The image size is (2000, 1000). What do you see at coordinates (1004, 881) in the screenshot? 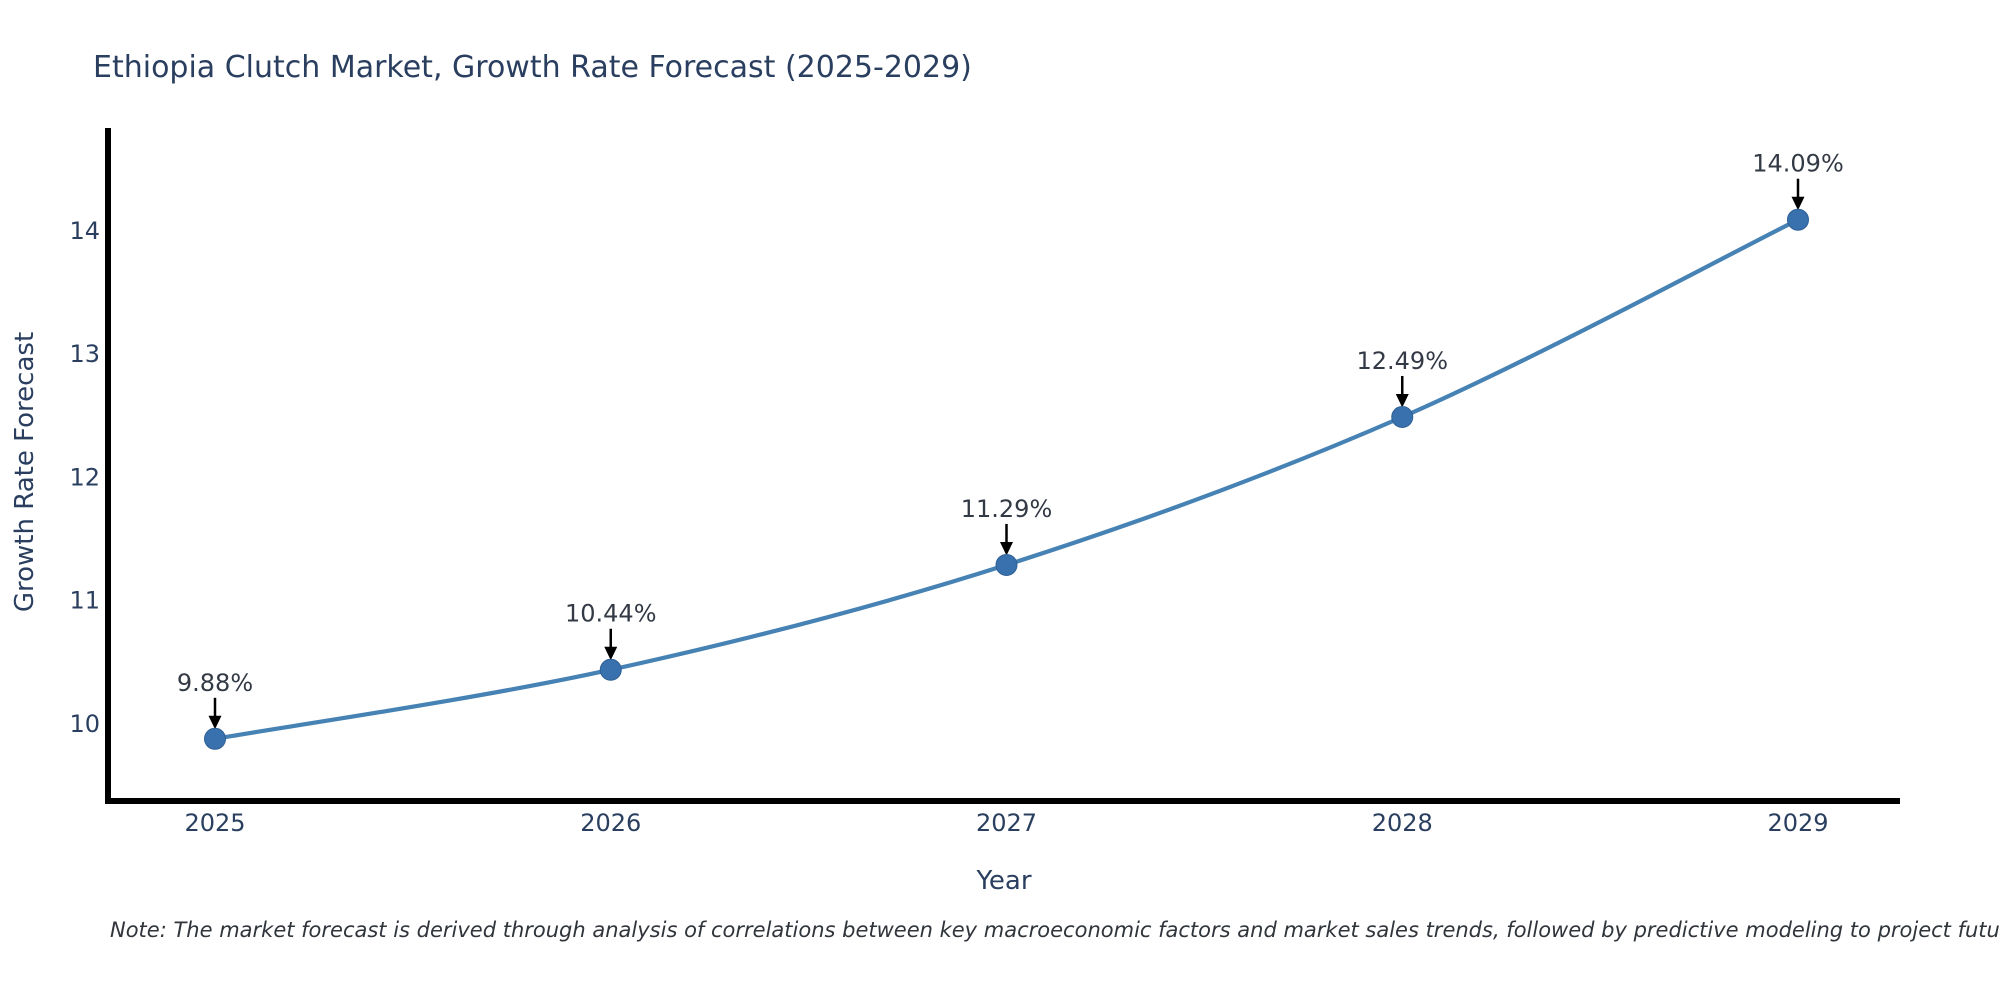
I see `x-axis-title: Year` at bounding box center [1004, 881].